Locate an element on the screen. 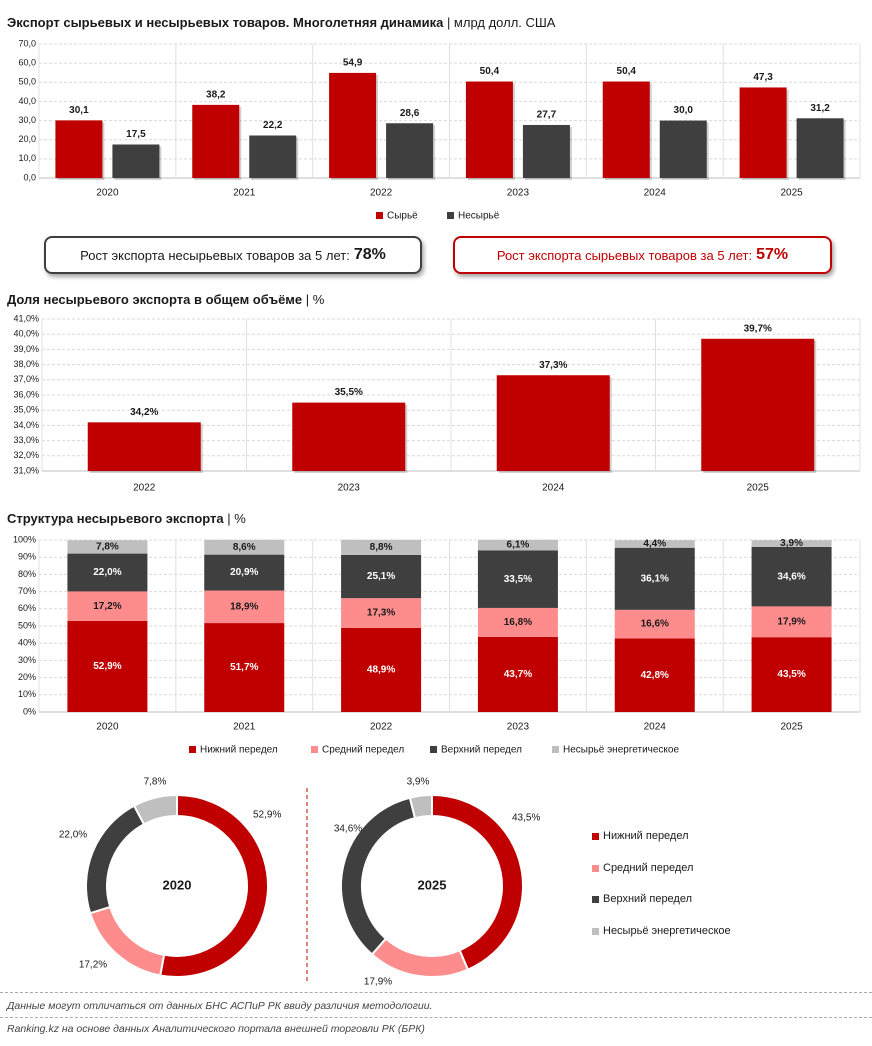 Image resolution: width=872 pixels, height=1046 pixels. chart2-y-tick: 35,0% is located at coordinates (26, 410).